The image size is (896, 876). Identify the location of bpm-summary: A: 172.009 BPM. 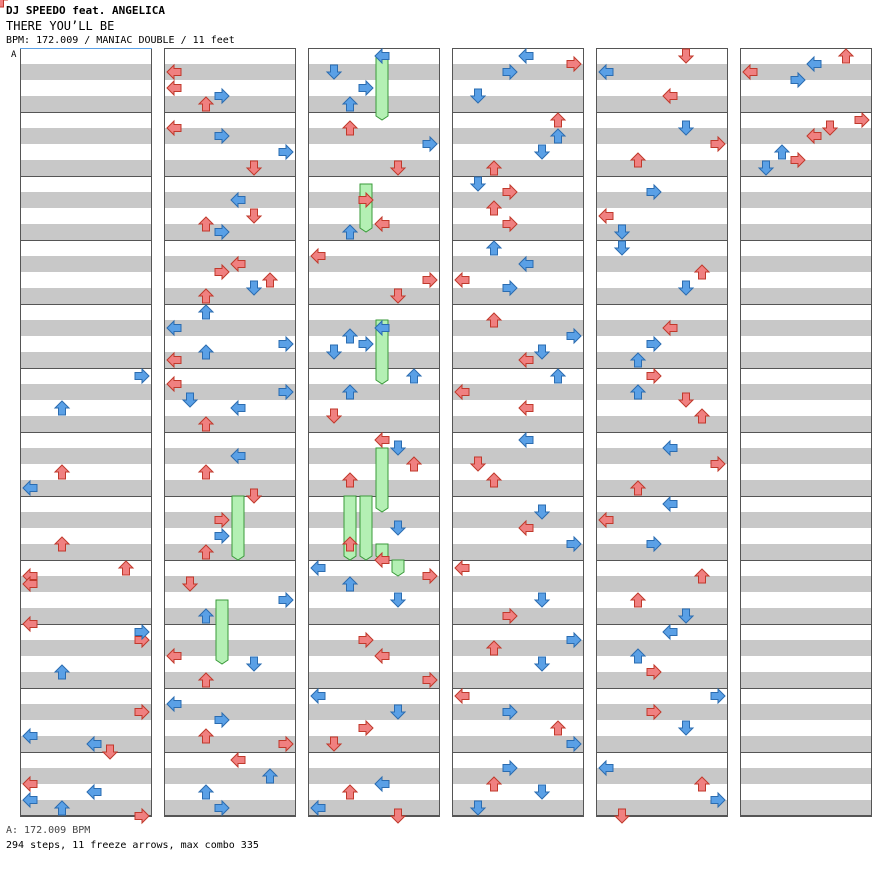
(48, 830).